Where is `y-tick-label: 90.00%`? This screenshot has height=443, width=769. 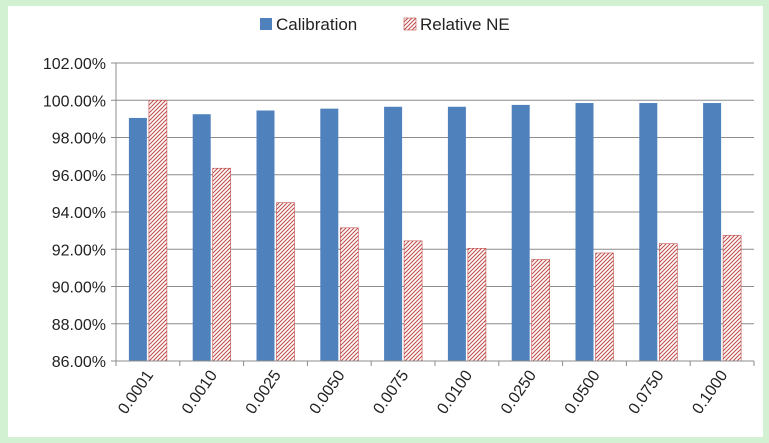
y-tick-label: 90.00% is located at coordinates (79, 288).